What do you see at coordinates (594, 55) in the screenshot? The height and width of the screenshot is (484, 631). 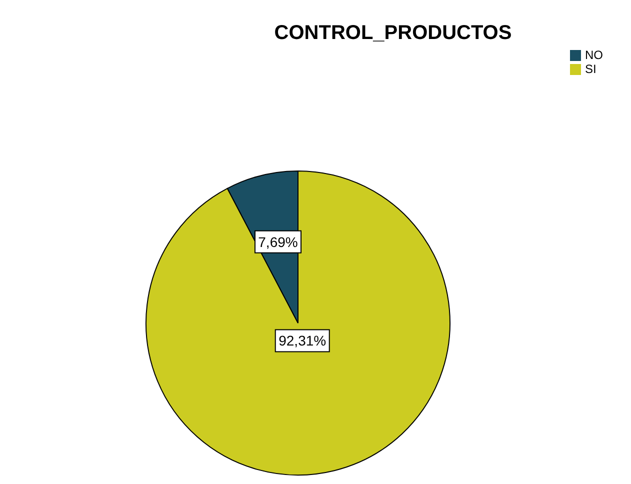 I see `legend-label: NO` at bounding box center [594, 55].